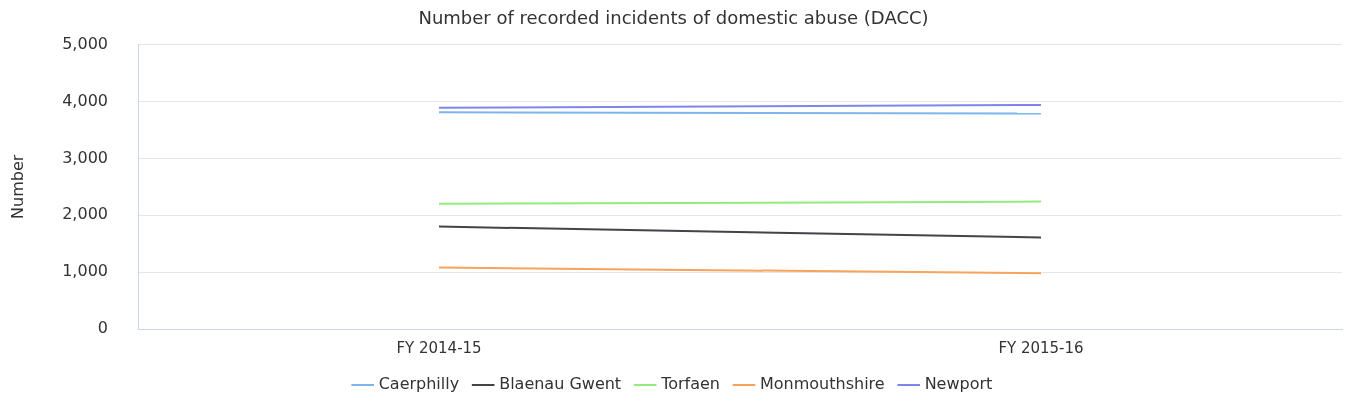 This screenshot has width=1357, height=408. I want to click on x-tick-label: FY 2015-16, so click(1041, 347).